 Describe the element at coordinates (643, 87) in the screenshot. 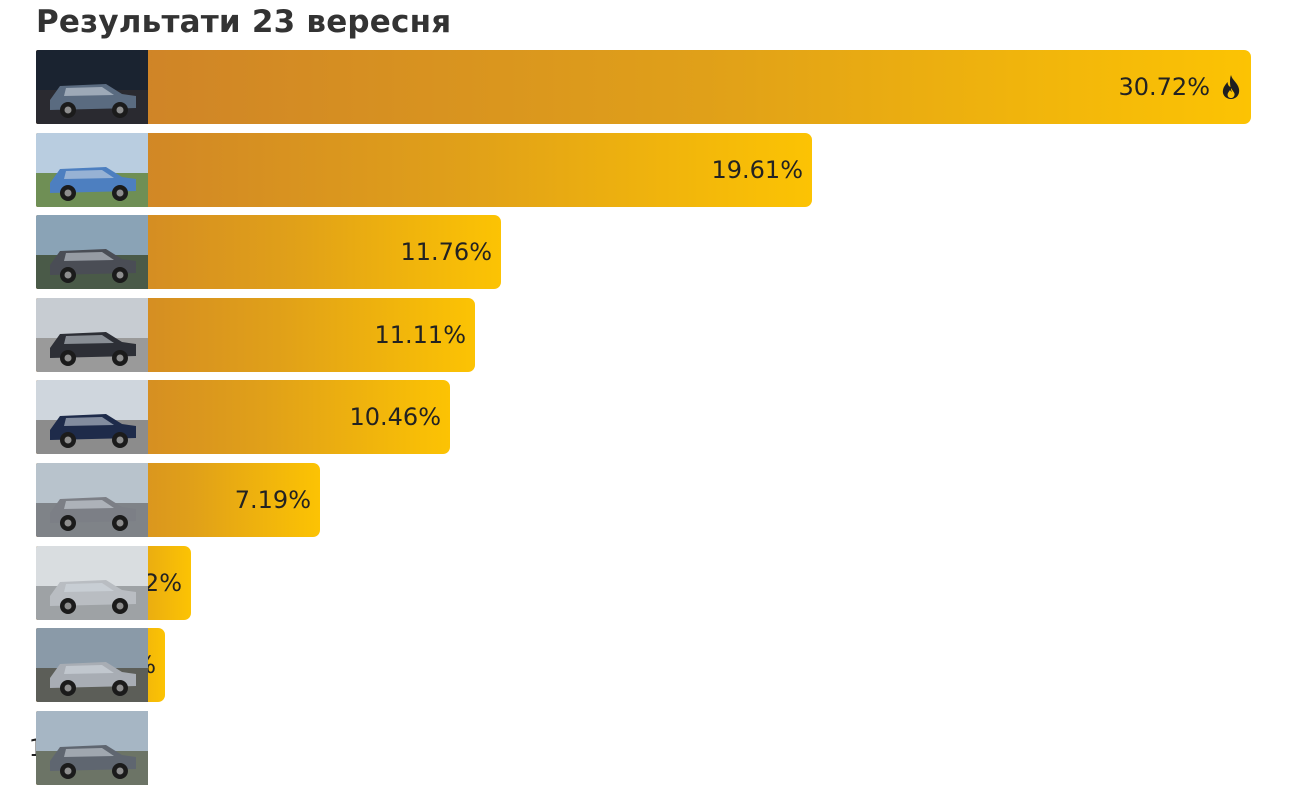

I see `bar-1: 30.72%` at that location.